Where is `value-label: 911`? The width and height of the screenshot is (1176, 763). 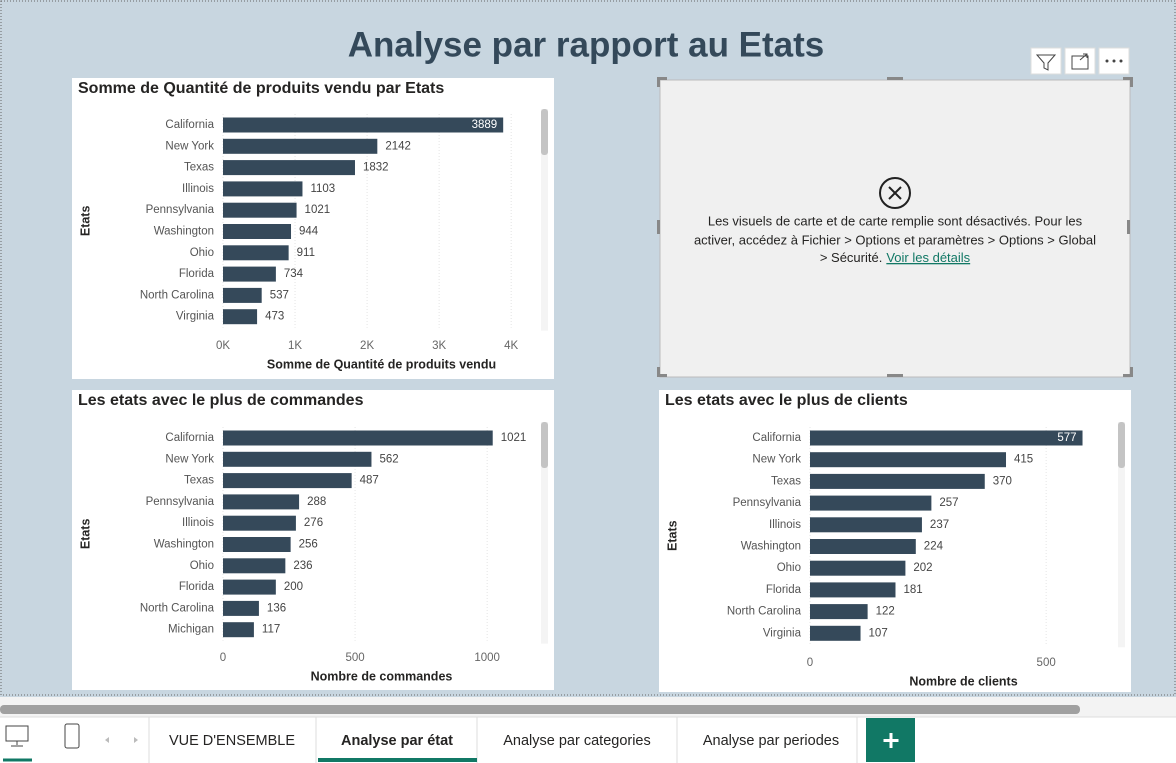 value-label: 911 is located at coordinates (306, 253).